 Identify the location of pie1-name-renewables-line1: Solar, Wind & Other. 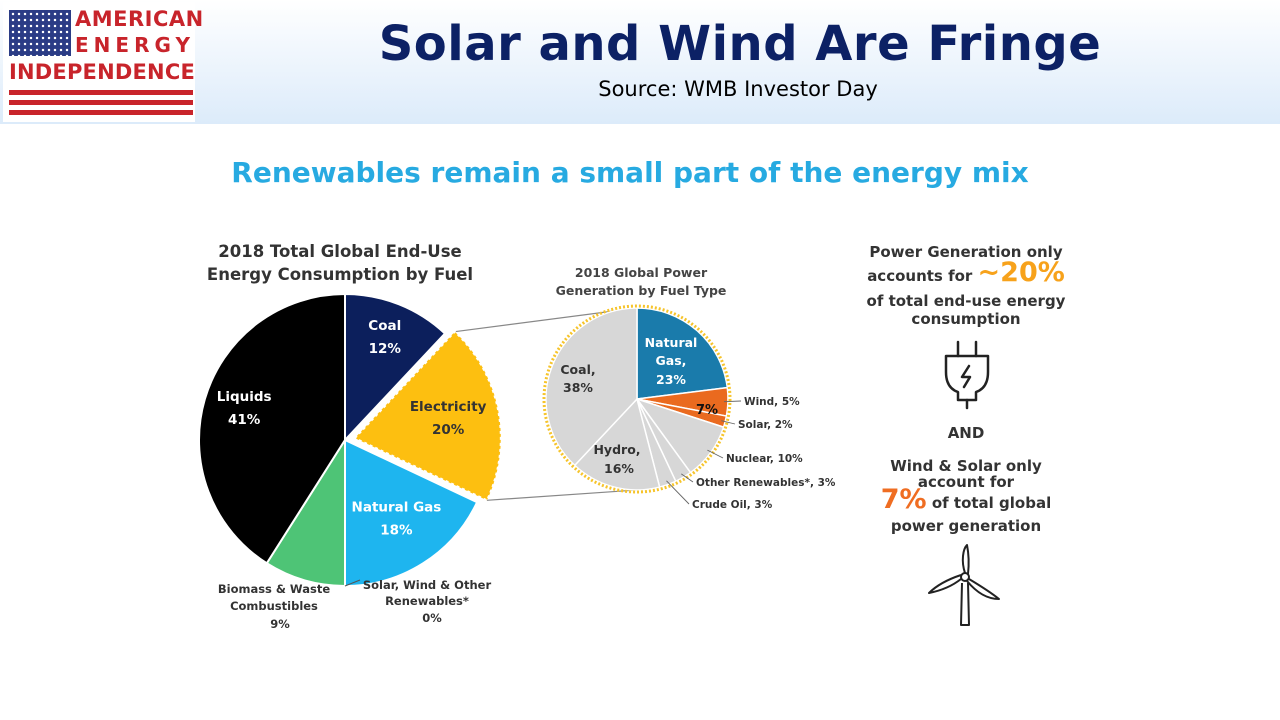
(427, 585).